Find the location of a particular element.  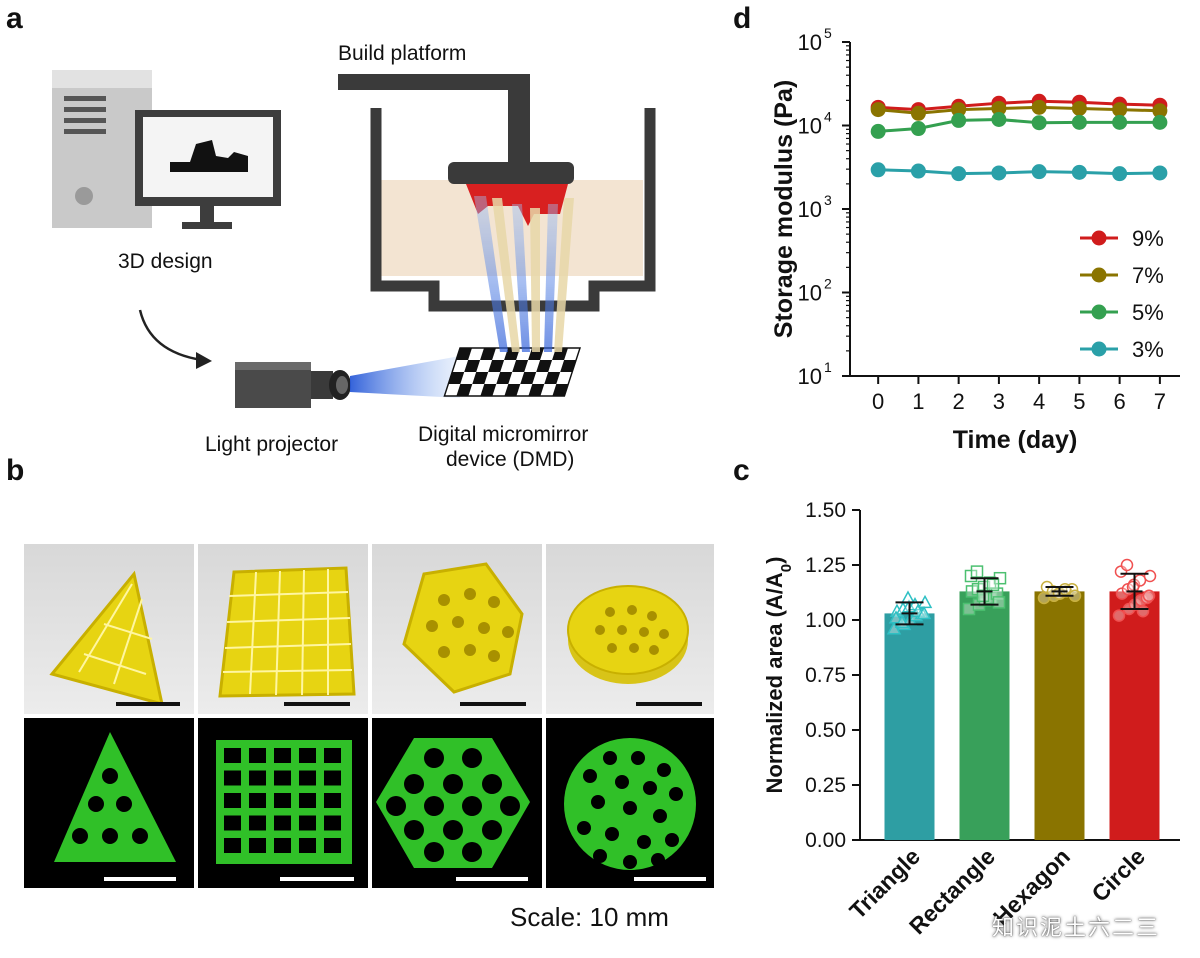

fluorescent-rectangle is located at coordinates (283, 803).